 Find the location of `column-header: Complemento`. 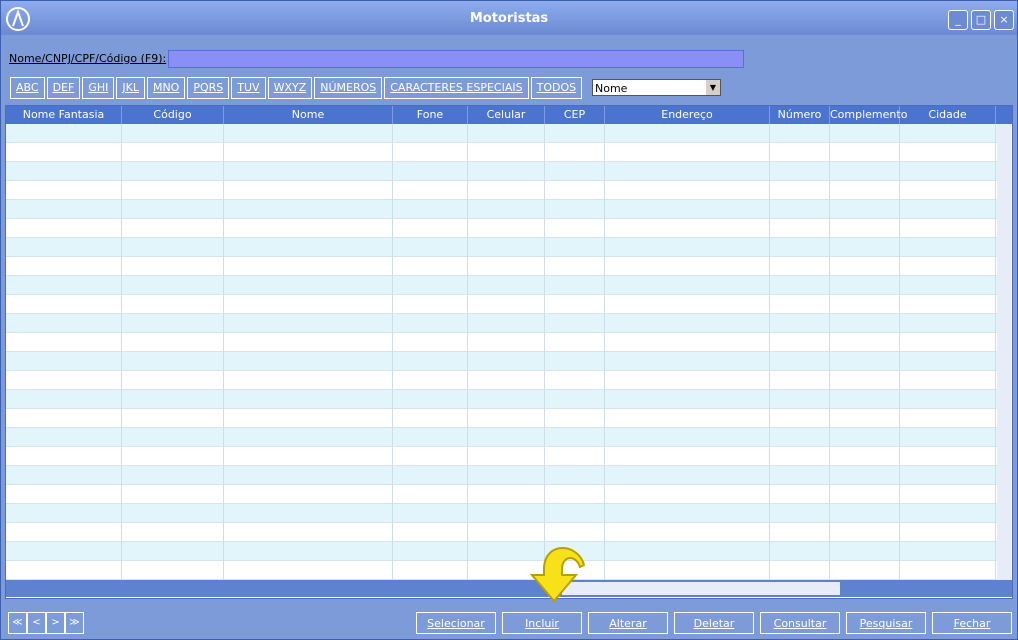

column-header: Complemento is located at coordinates (868, 115).